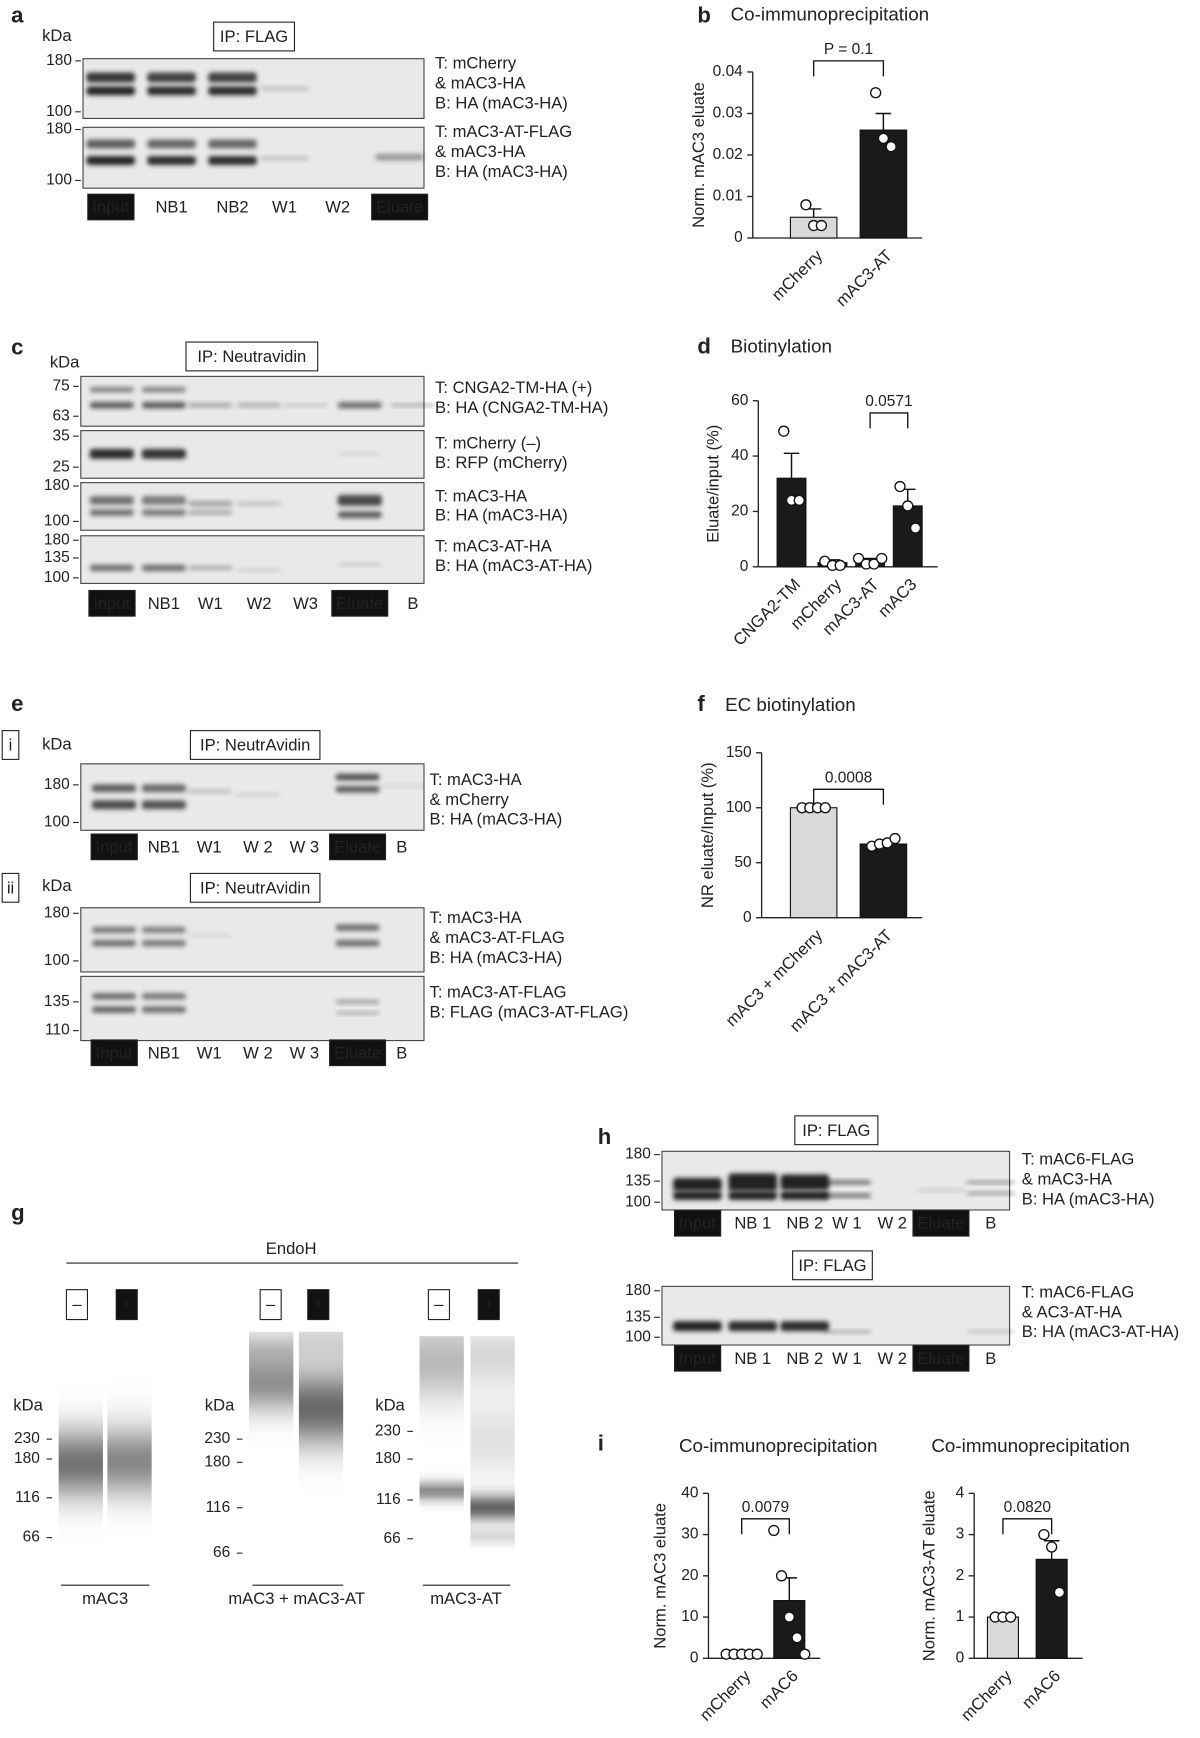 Image resolution: width=1200 pixels, height=1738 pixels. I want to click on y-tick-label: 1, so click(960, 1616).